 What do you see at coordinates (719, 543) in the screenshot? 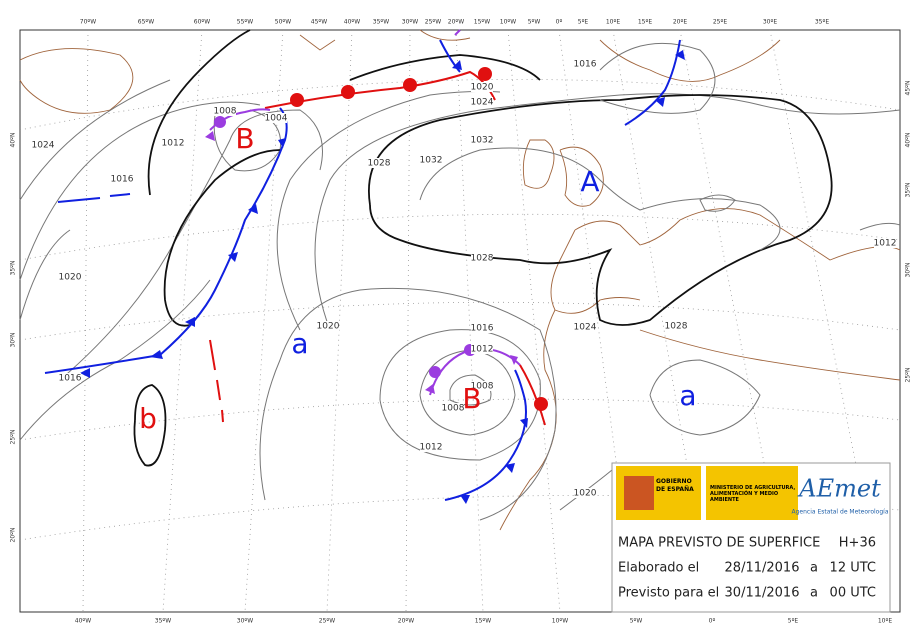
I see `info-title: MAPA PREVISTO DE SUPERFICE` at bounding box center [719, 543].